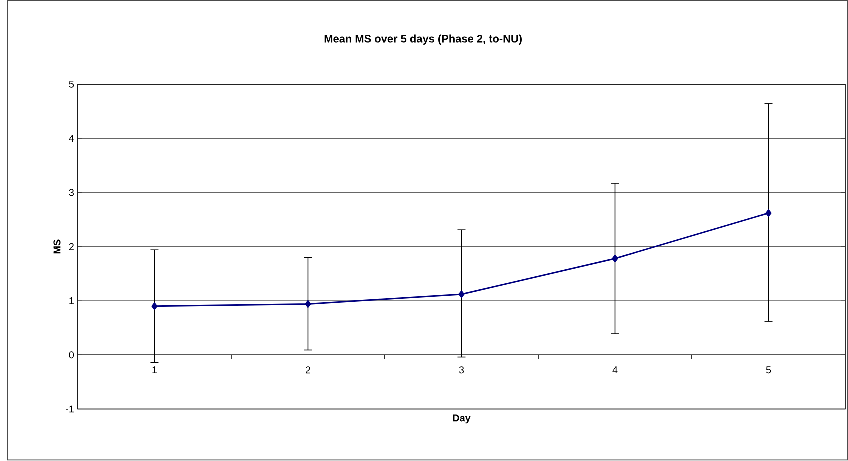 This screenshot has height=461, width=848. What do you see at coordinates (155, 370) in the screenshot?
I see `x-tick-label: 1` at bounding box center [155, 370].